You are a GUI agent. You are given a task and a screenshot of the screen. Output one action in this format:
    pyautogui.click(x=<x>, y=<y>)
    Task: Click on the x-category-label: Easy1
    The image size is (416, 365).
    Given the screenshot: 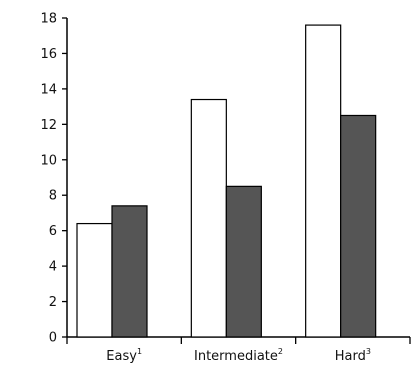 What is the action you would take?
    pyautogui.click(x=124, y=355)
    